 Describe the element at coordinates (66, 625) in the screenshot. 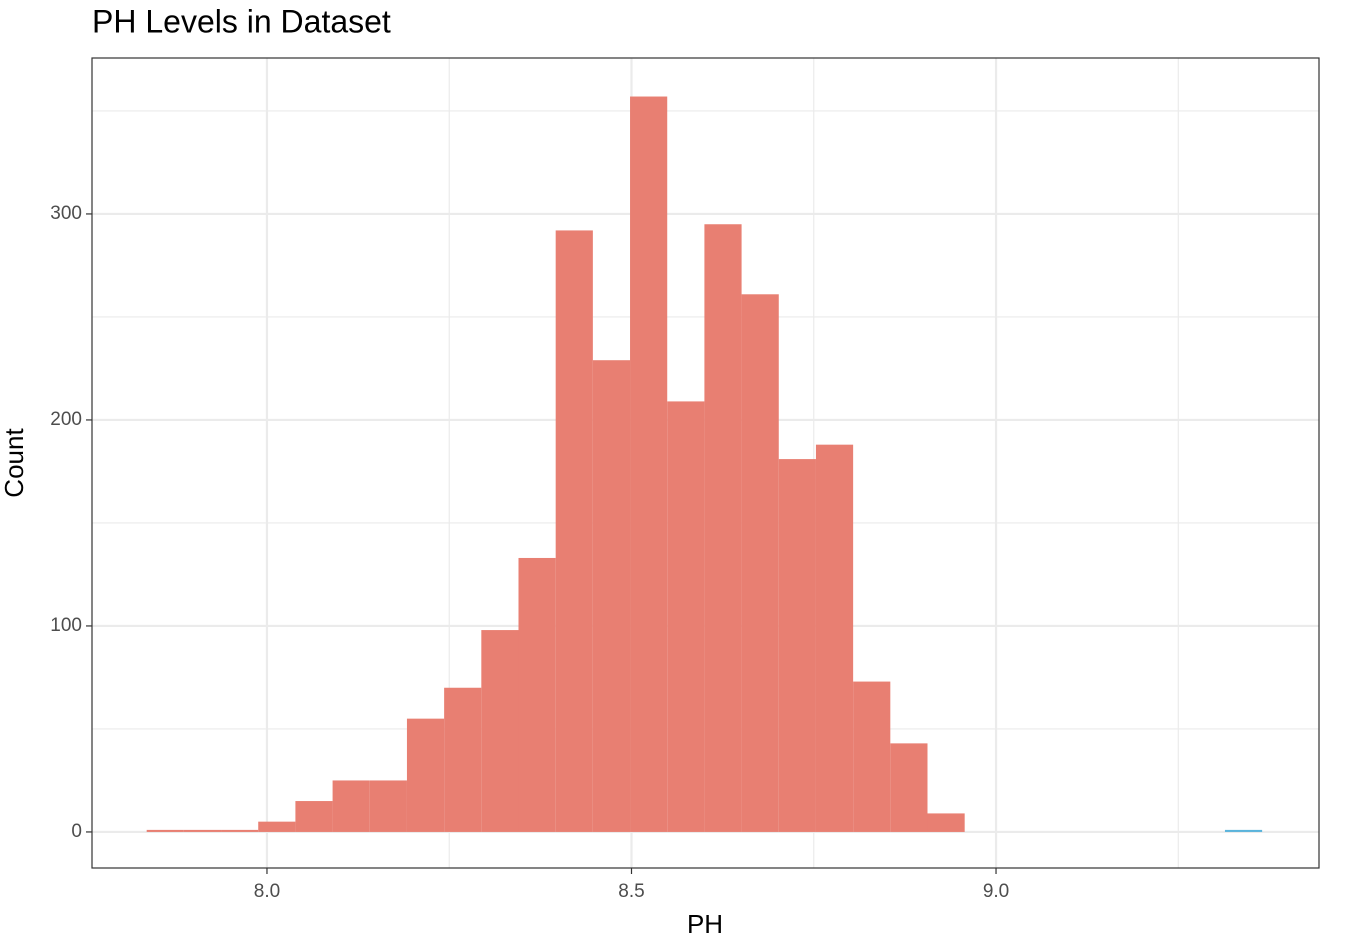

I see `y-tick-label: 100` at that location.